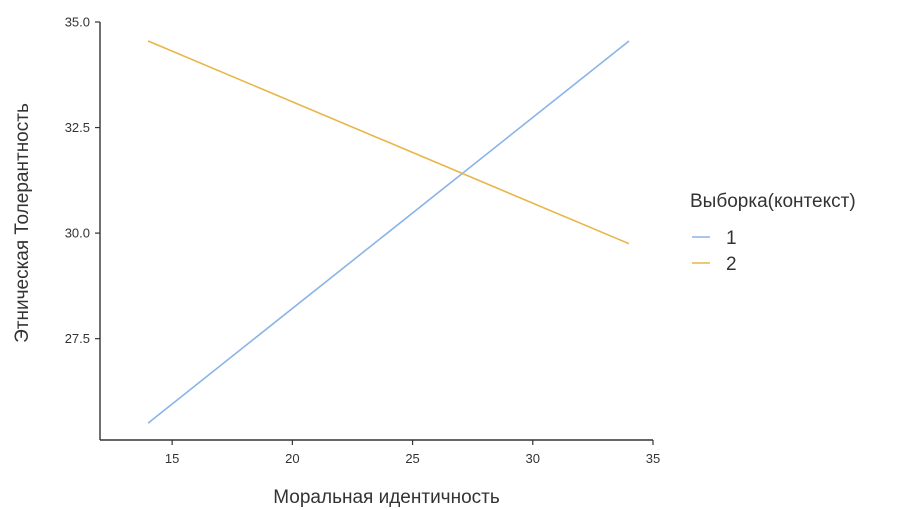 Image resolution: width=902 pixels, height=510 pixels. Describe the element at coordinates (77, 127) in the screenshot. I see `y-tick-label: 32.5` at that location.